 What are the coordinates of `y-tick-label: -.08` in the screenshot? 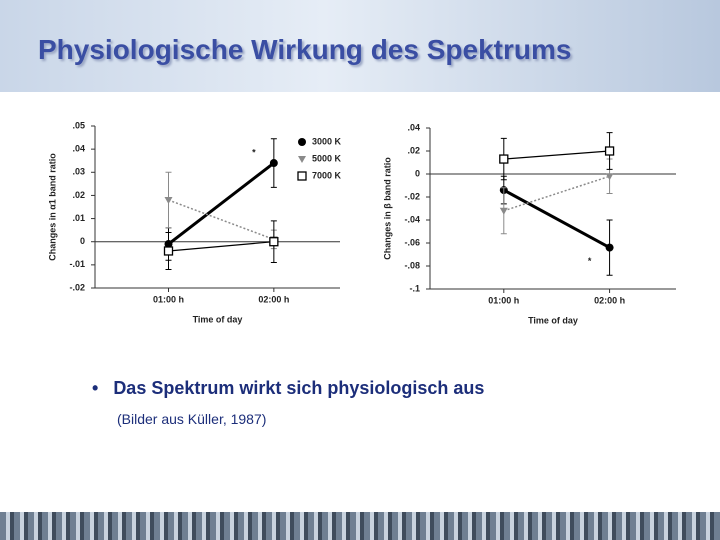 It's located at (412, 265).